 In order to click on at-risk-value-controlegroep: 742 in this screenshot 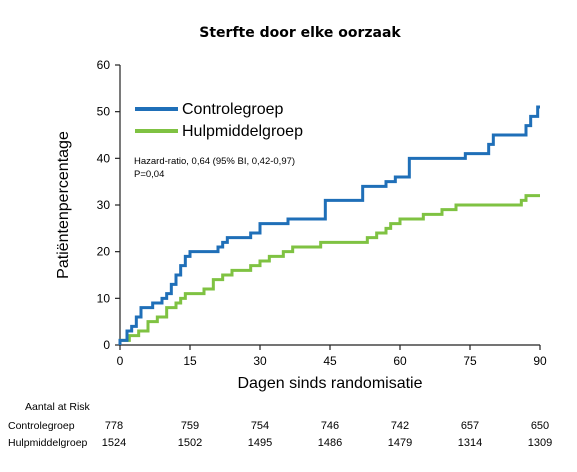, I will do `click(400, 426)`.